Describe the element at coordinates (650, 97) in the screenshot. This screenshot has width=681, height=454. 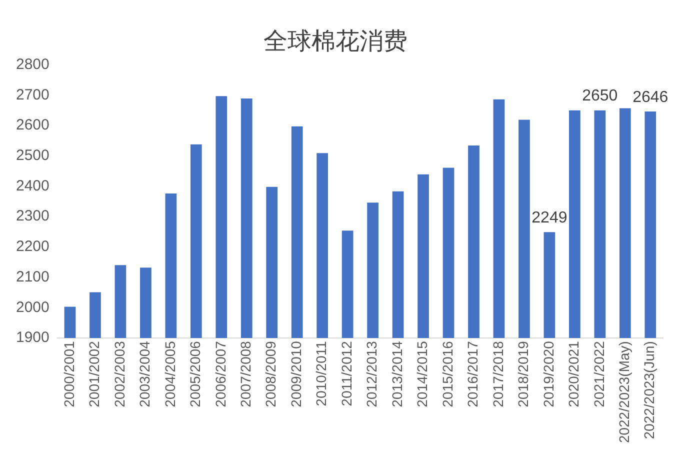
I see `data-label: 2646` at that location.